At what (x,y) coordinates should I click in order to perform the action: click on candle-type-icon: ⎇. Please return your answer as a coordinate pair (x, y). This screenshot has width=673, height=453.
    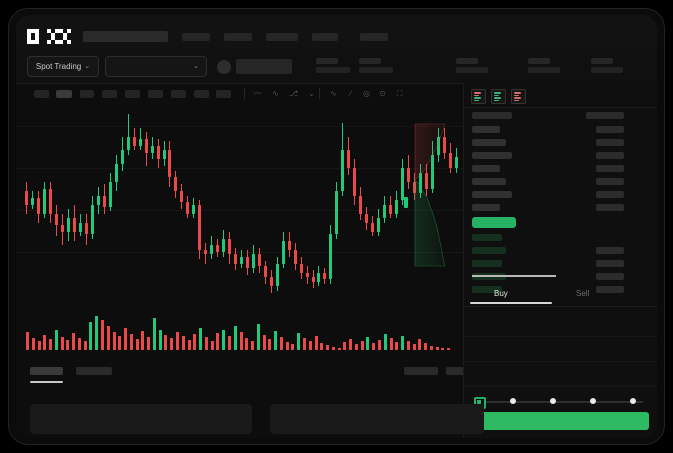
    Looking at the image, I should click on (293, 93).